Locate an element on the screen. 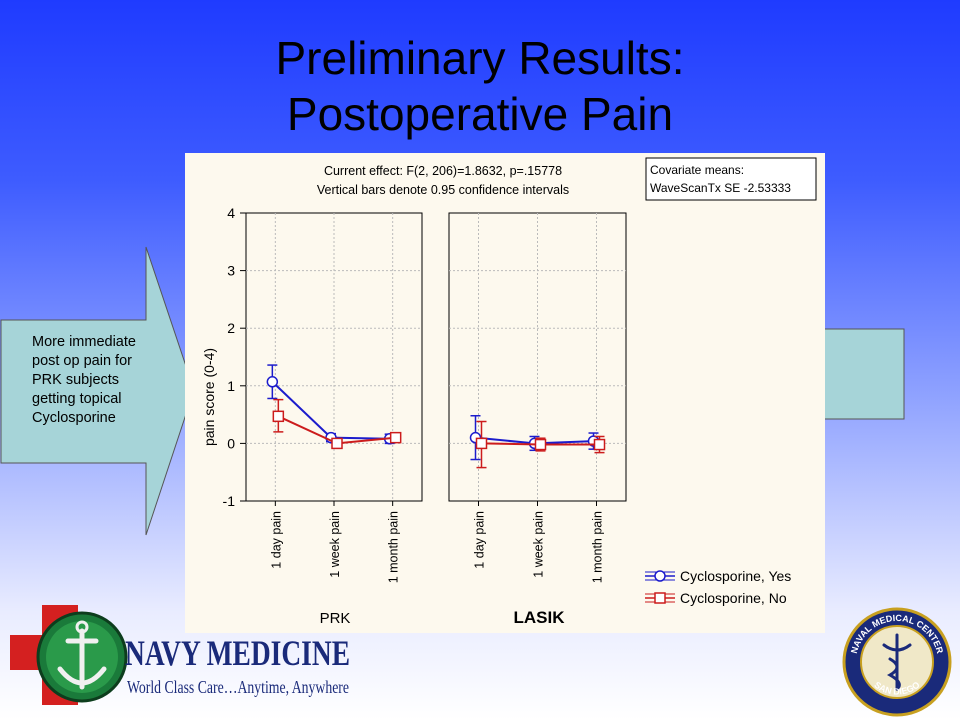 This screenshot has height=720, width=960. seal-bottom-text: SAN DIEGO is located at coordinates (896, 688).